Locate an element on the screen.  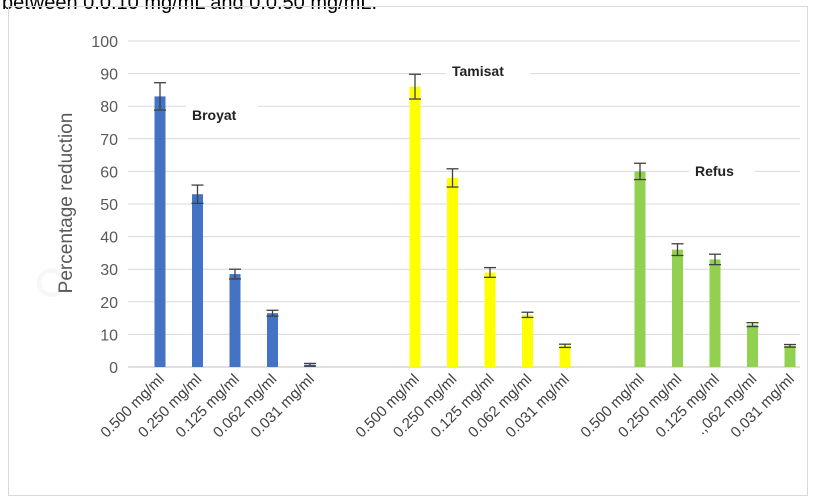
y-tick-label: 20 is located at coordinates (109, 303).